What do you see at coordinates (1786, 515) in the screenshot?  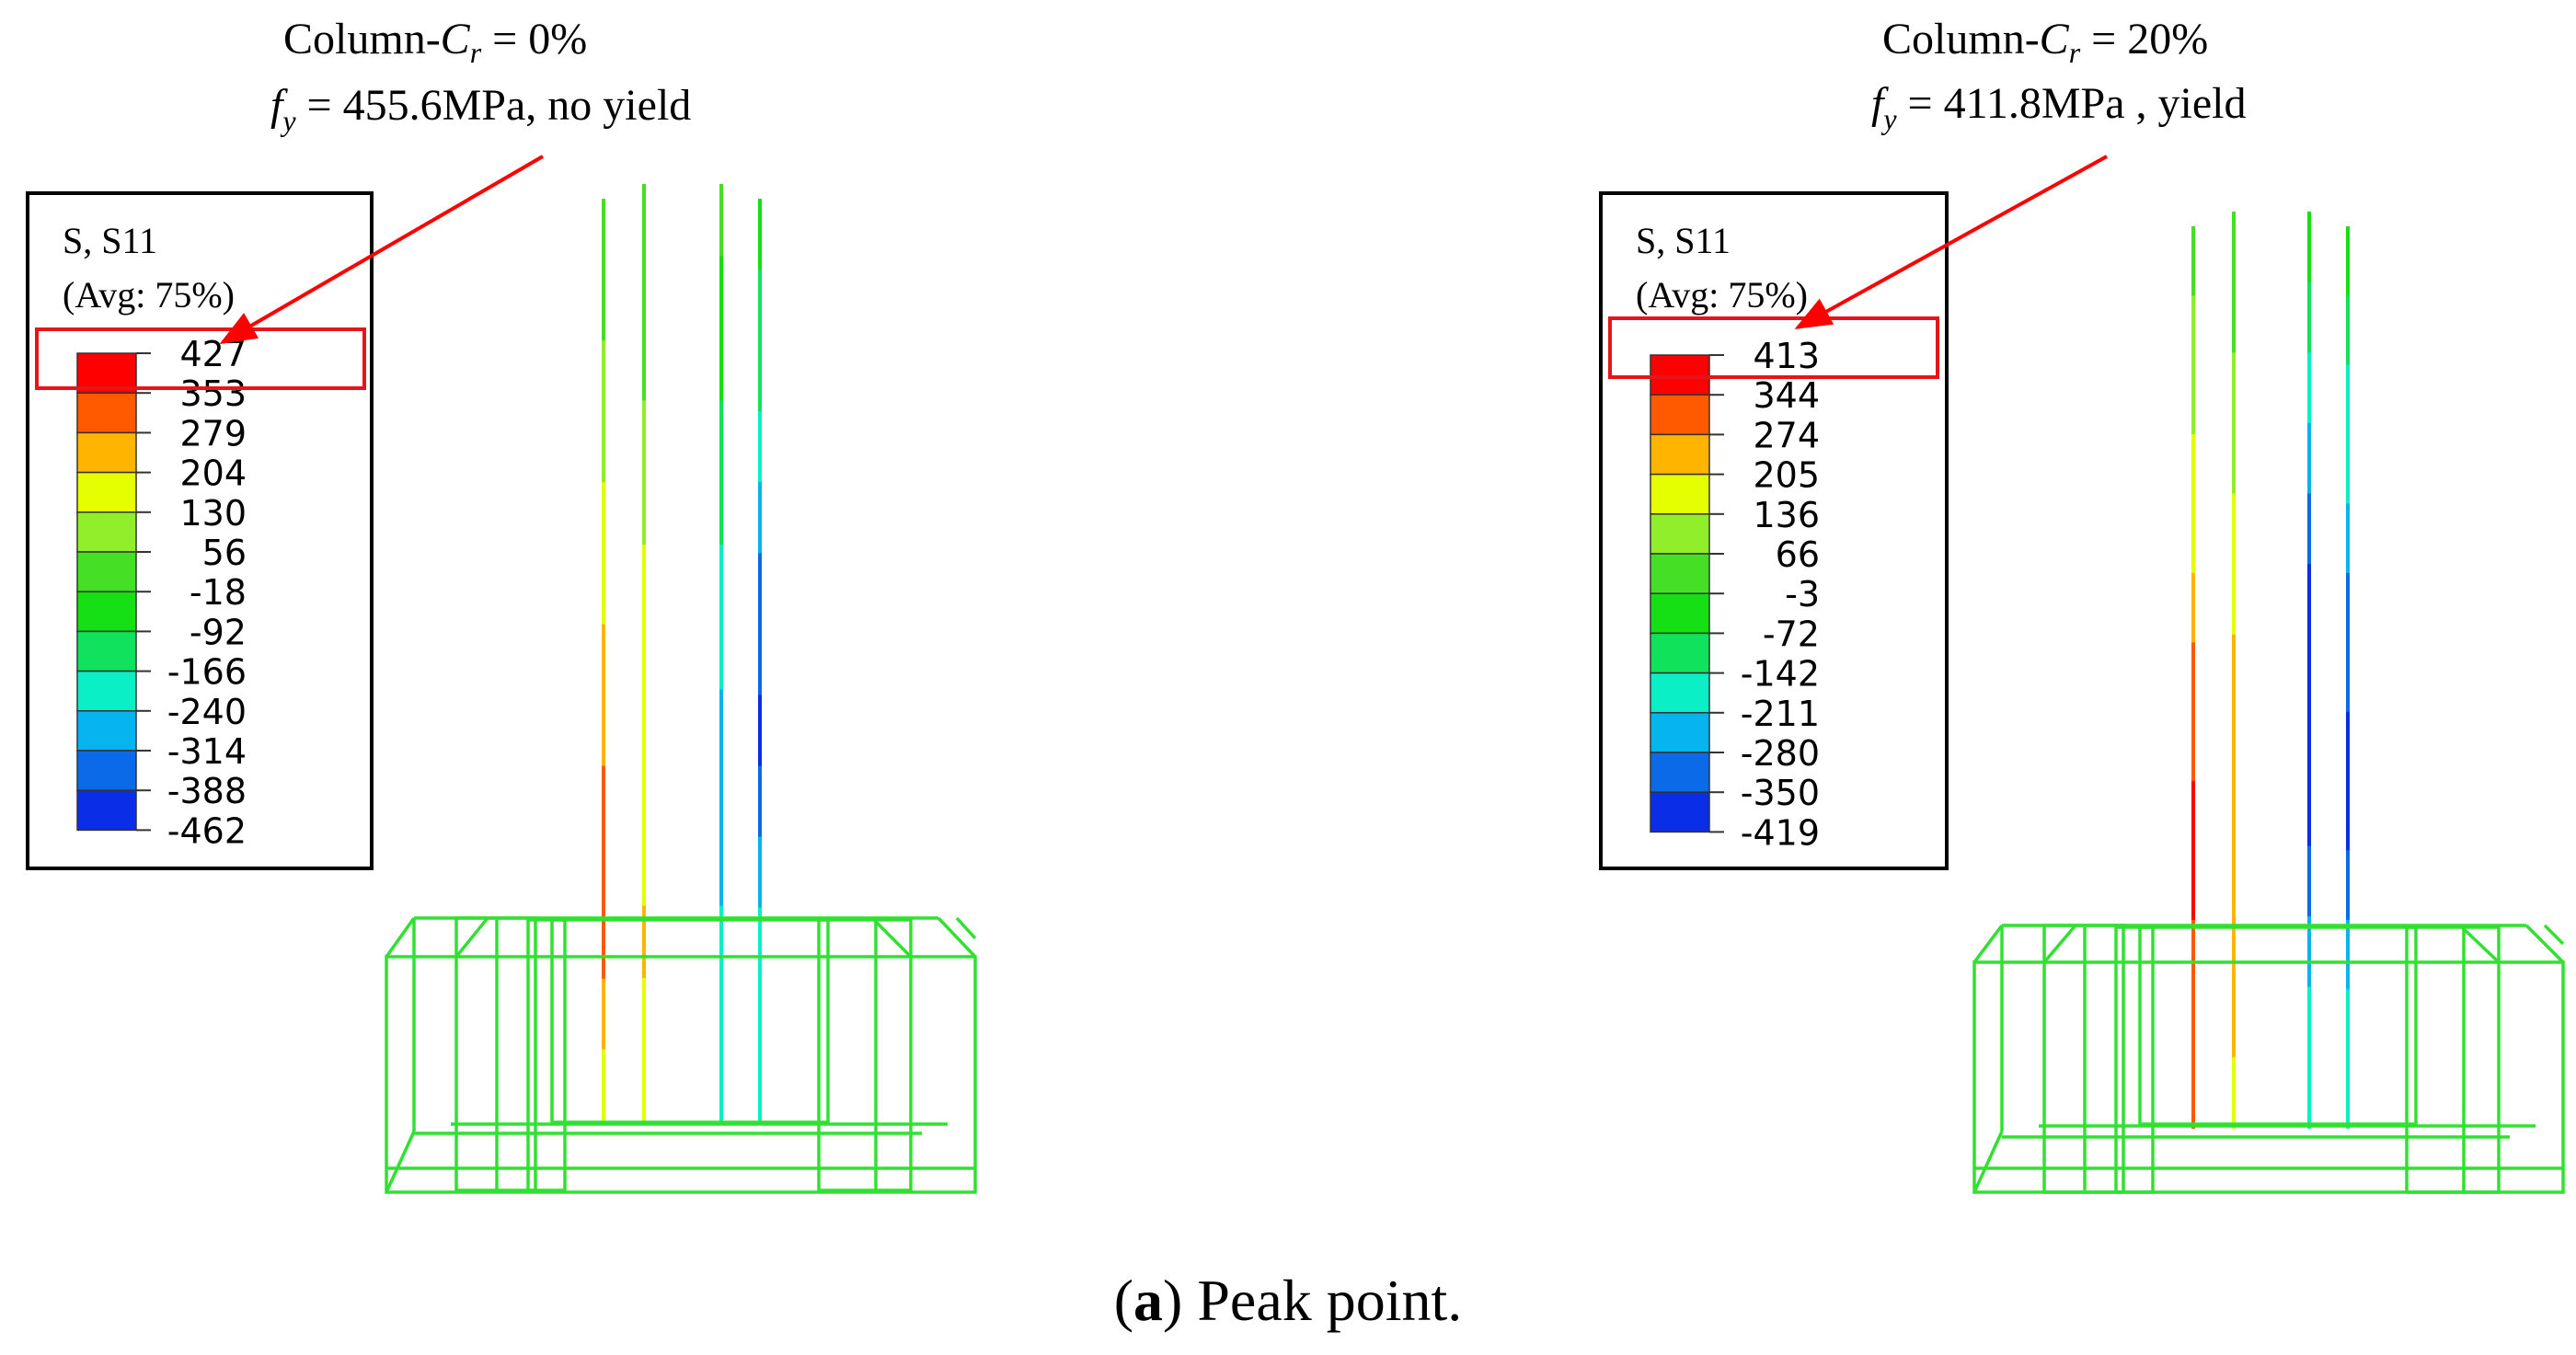 I see `right-scale-label: 136` at bounding box center [1786, 515].